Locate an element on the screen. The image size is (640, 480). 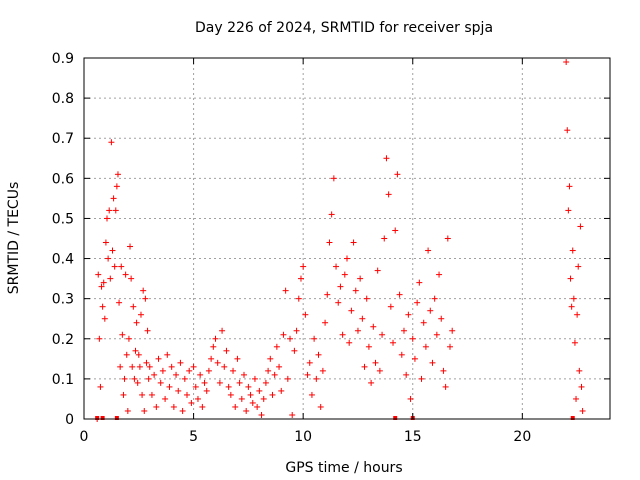
x-tick-label: 0 is located at coordinates (84, 437).